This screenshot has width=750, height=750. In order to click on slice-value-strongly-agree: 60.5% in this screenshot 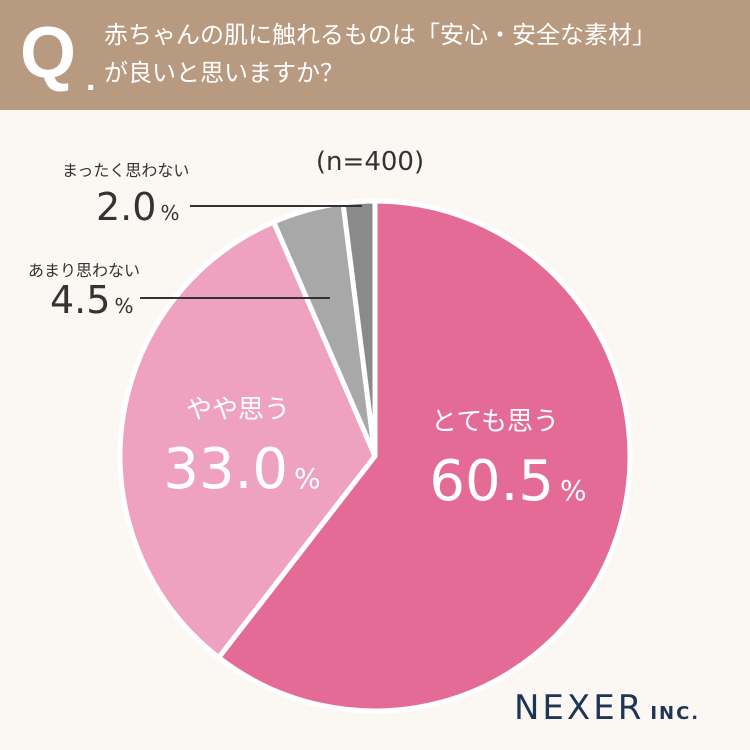, I will do `click(507, 481)`.